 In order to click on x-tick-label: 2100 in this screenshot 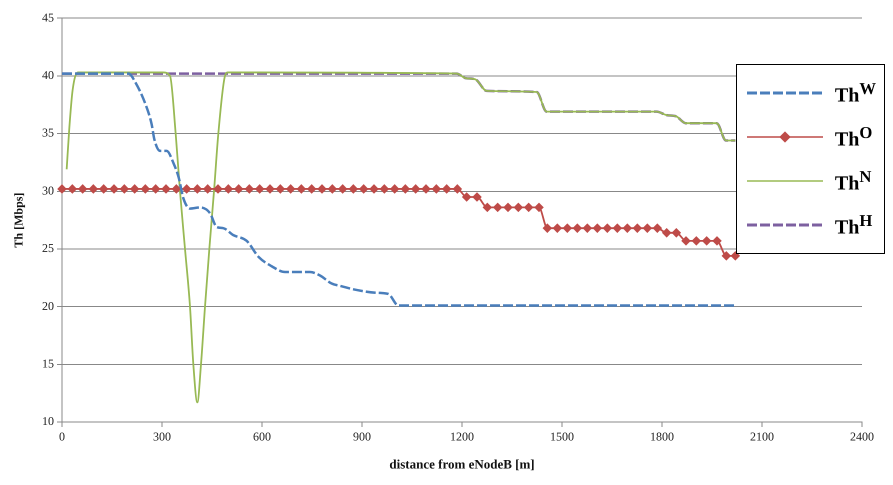, I will do `click(762, 436)`.